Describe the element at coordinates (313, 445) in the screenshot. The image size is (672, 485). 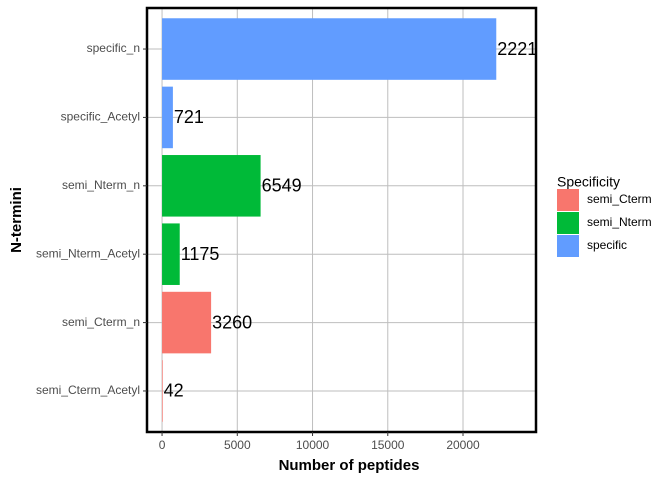
I see `x-tick-label: 10000` at that location.